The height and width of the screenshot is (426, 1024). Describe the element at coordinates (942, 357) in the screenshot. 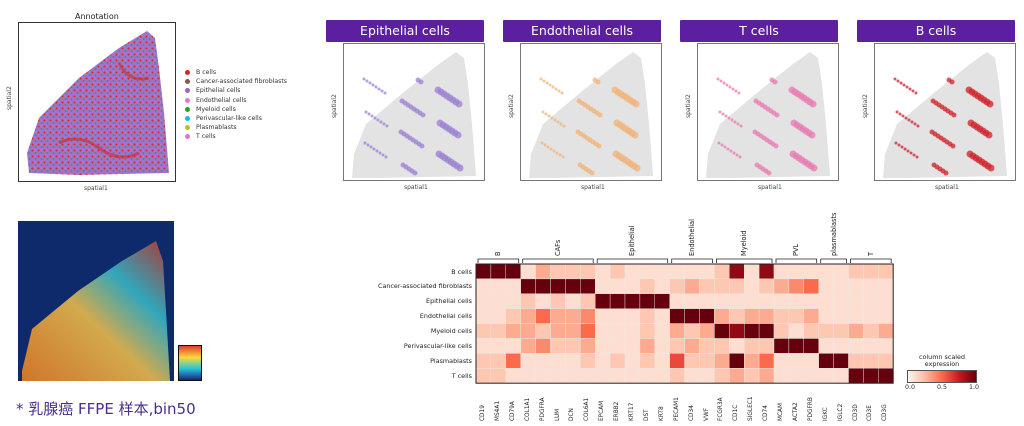

I see `colorbar-title-line1: column scaled` at that location.